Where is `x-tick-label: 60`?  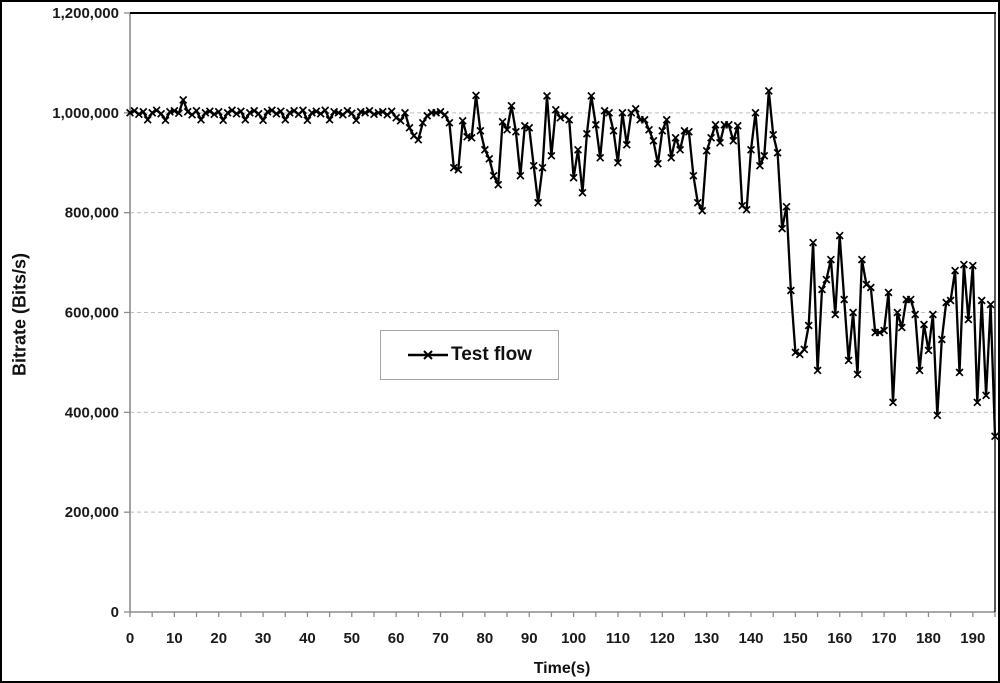 x-tick-label: 60 is located at coordinates (396, 638).